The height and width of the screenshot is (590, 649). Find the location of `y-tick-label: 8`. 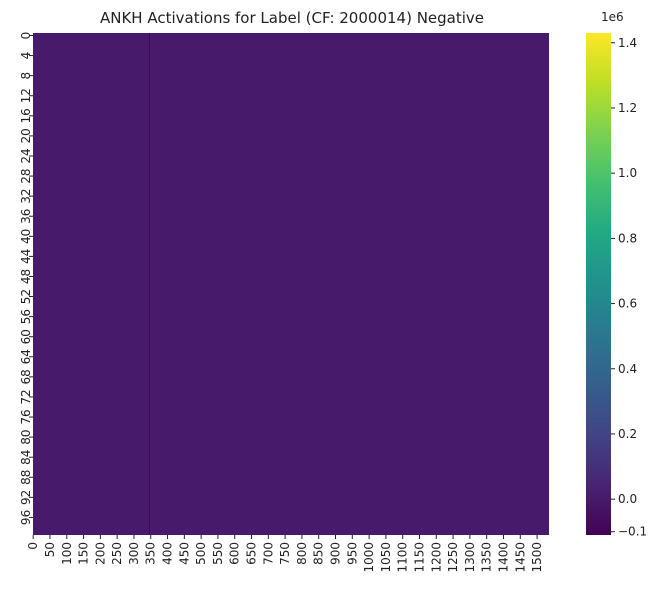

y-tick-label: 8 is located at coordinates (26, 76).